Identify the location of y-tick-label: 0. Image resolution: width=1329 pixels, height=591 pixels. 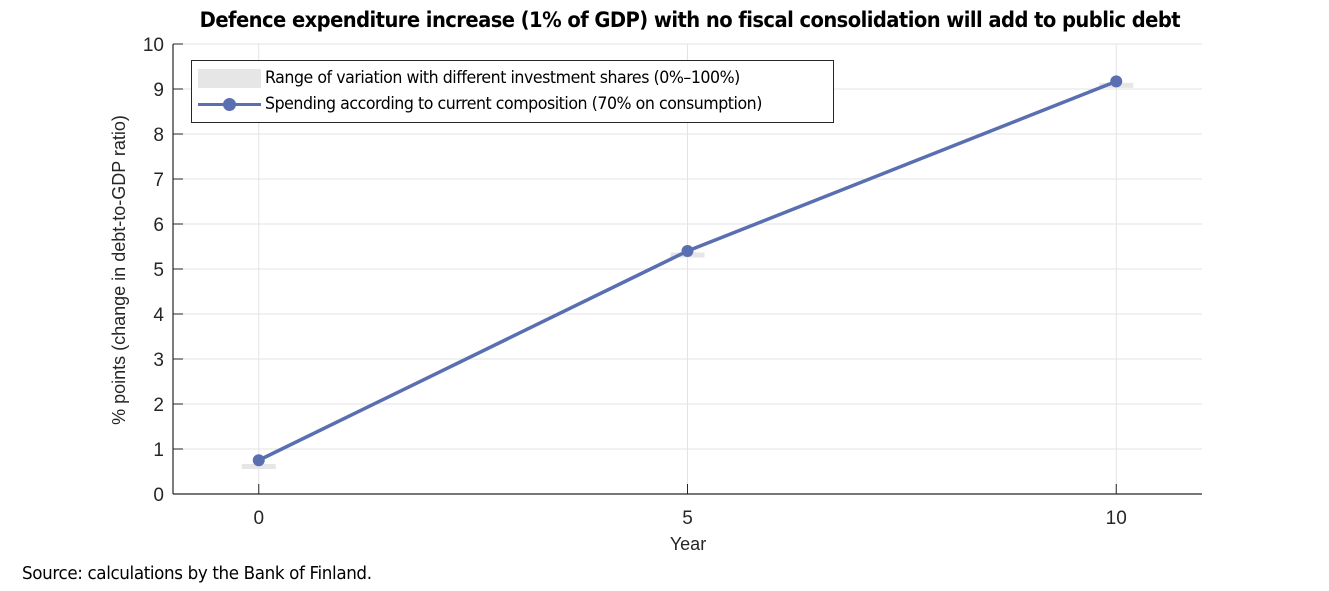
(158, 495).